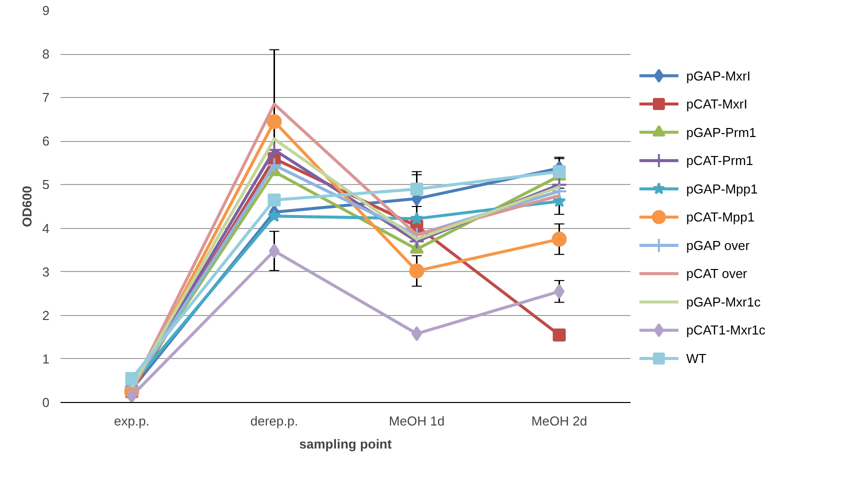 This screenshot has width=859, height=477. Describe the element at coordinates (718, 76) in the screenshot. I see `legend-label: pGAP-MxrI` at that location.